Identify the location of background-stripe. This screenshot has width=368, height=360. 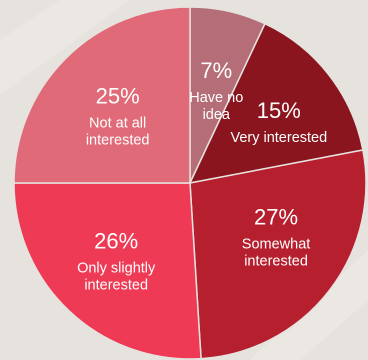
(65, 47).